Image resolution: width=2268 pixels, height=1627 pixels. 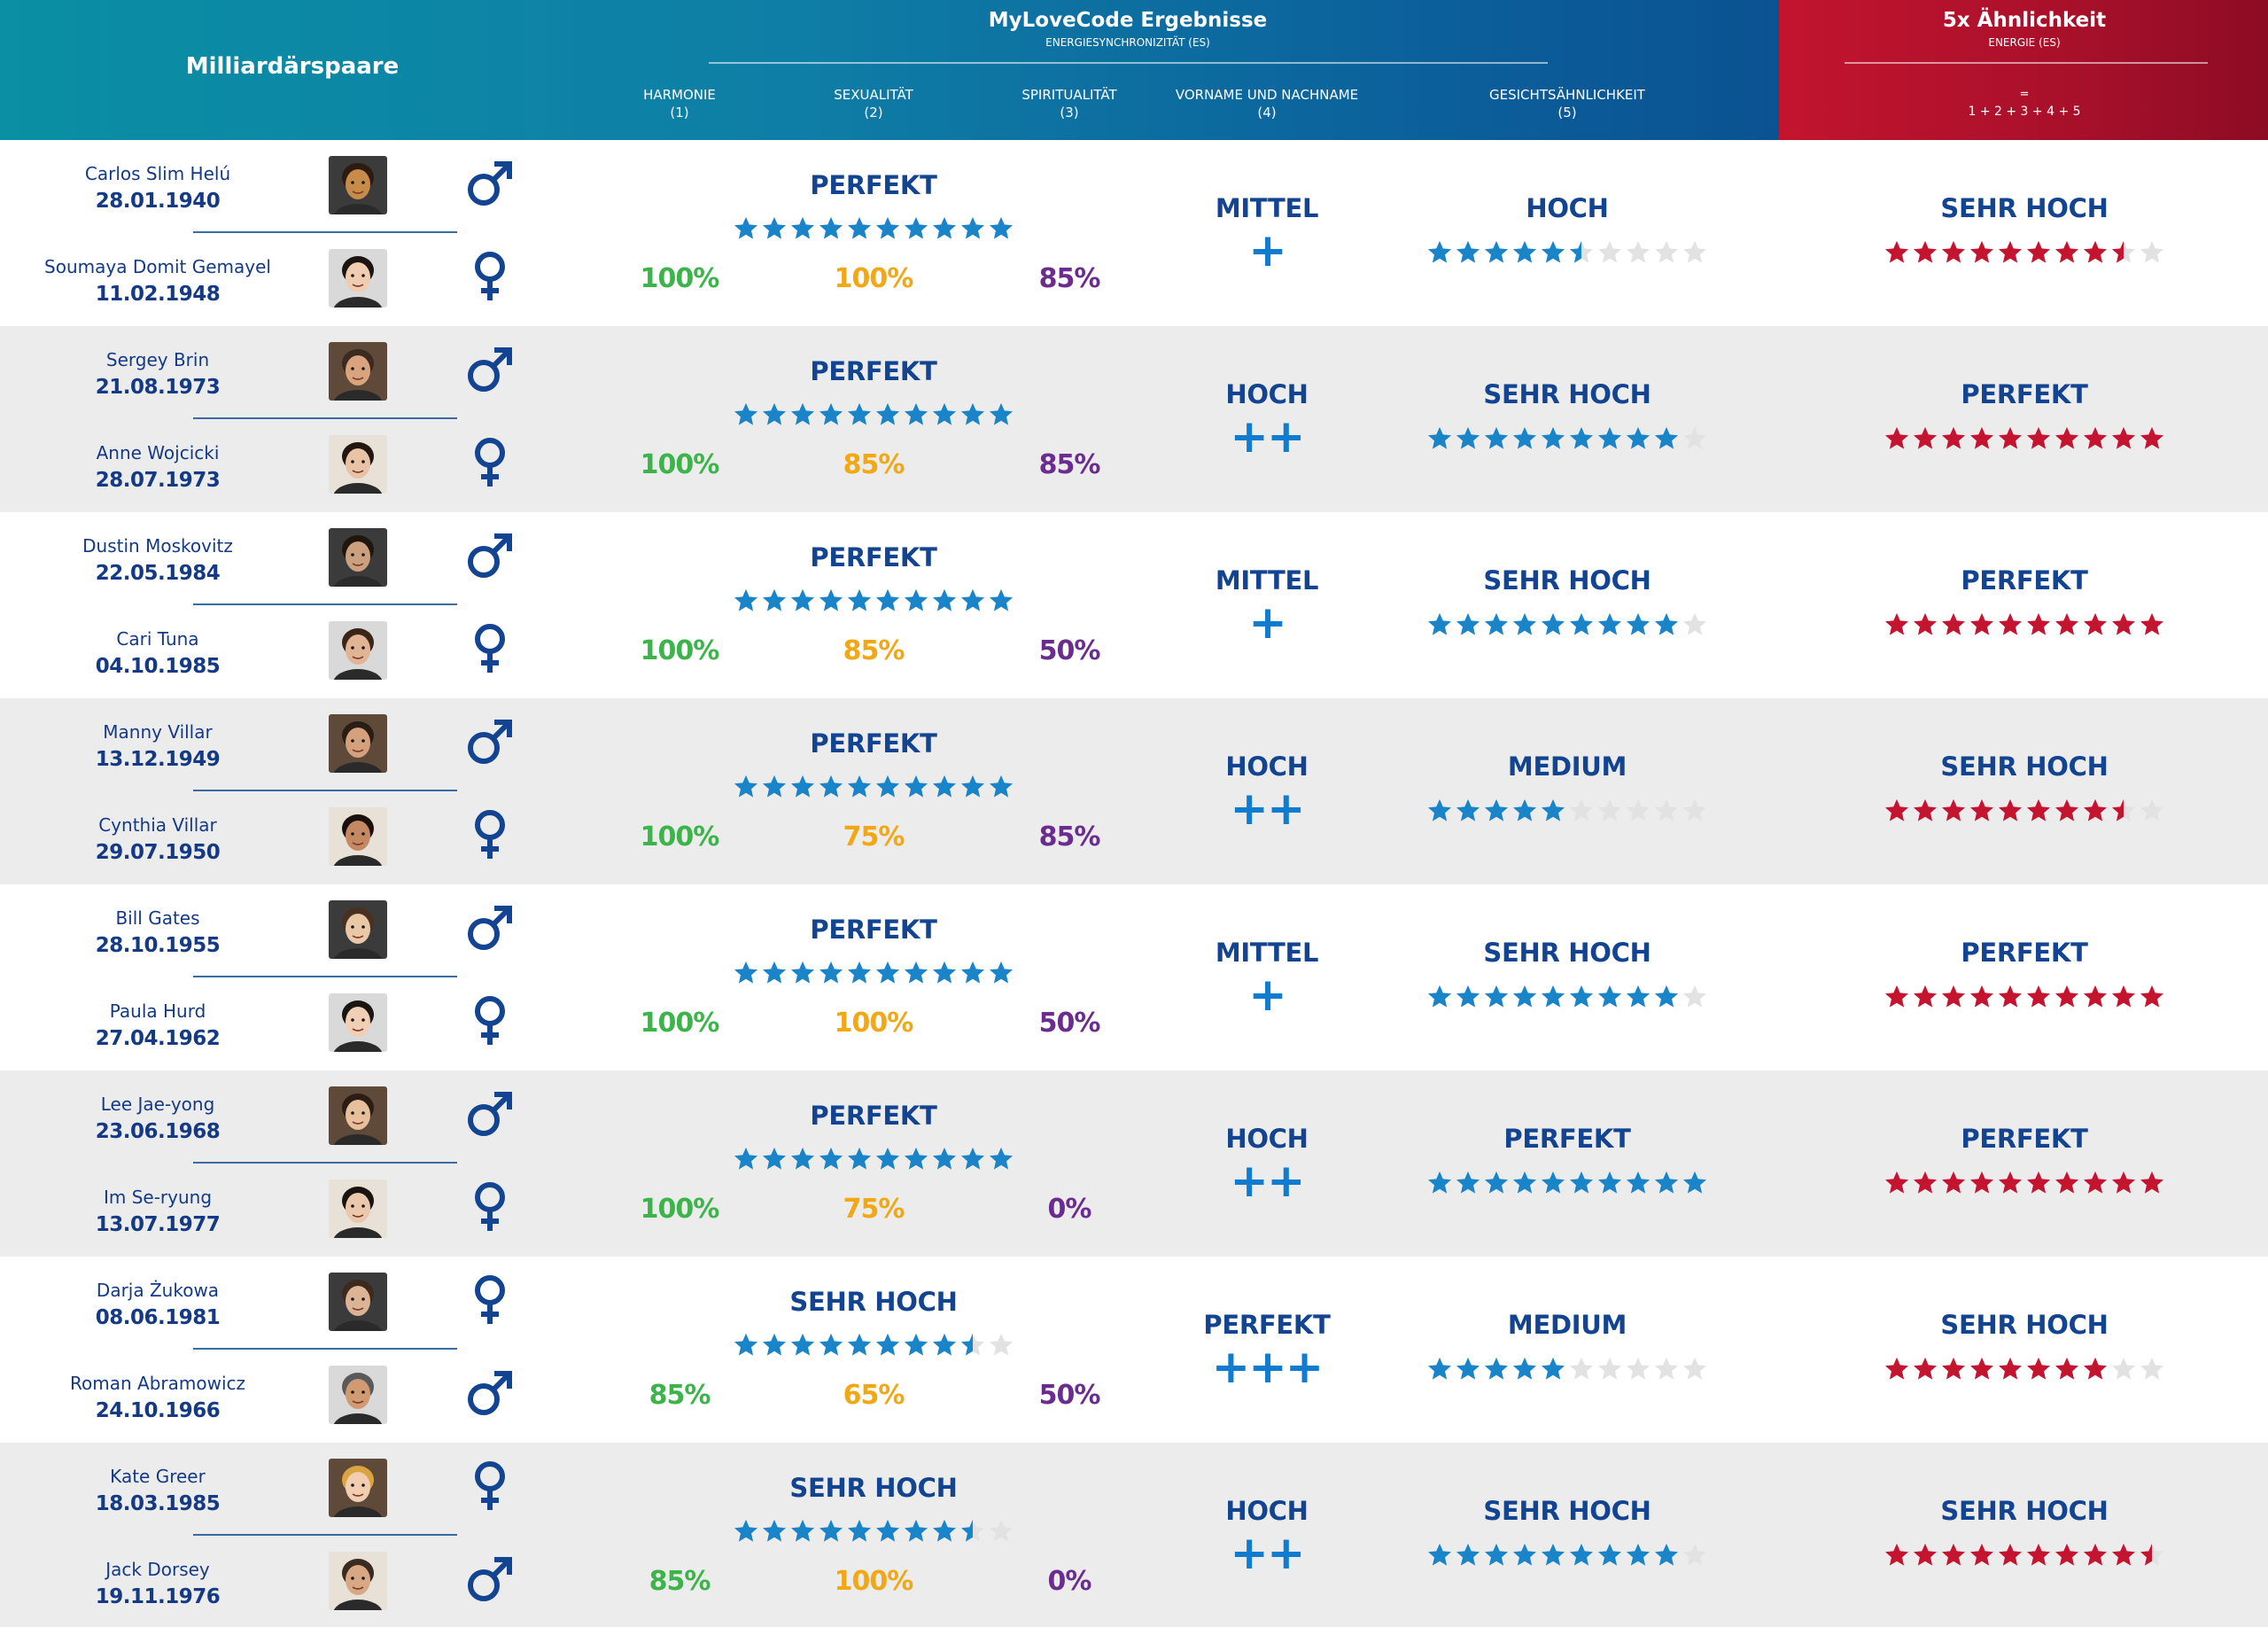 What do you see at coordinates (1567, 1139) in the screenshot?
I see `face-rating-label: PERFEKT` at bounding box center [1567, 1139].